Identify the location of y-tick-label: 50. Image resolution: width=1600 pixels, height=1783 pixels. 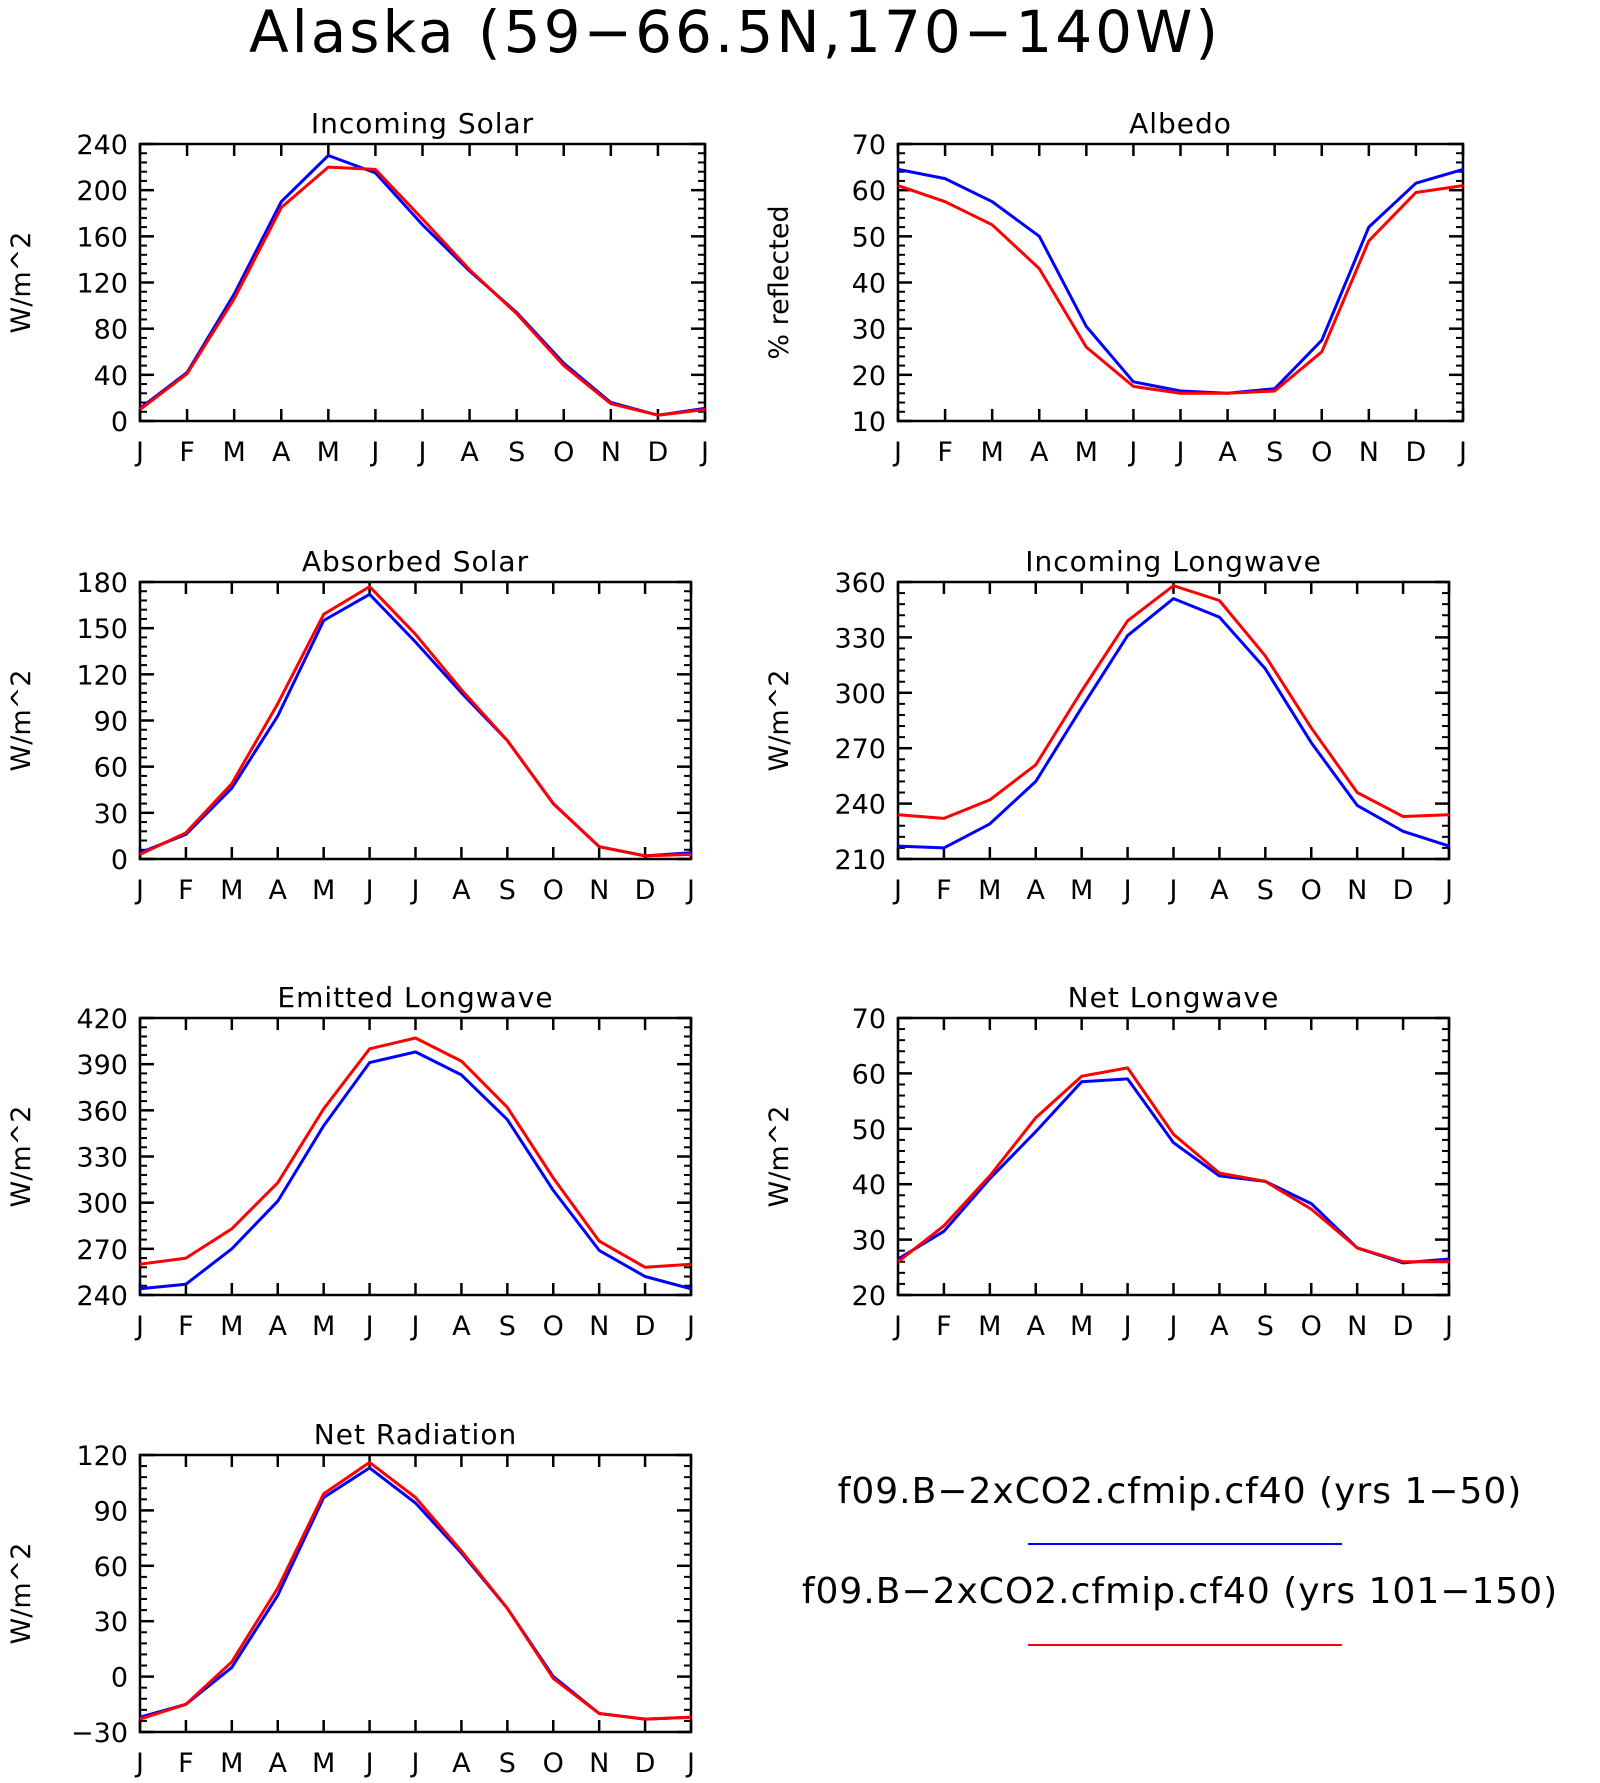
(869, 1130).